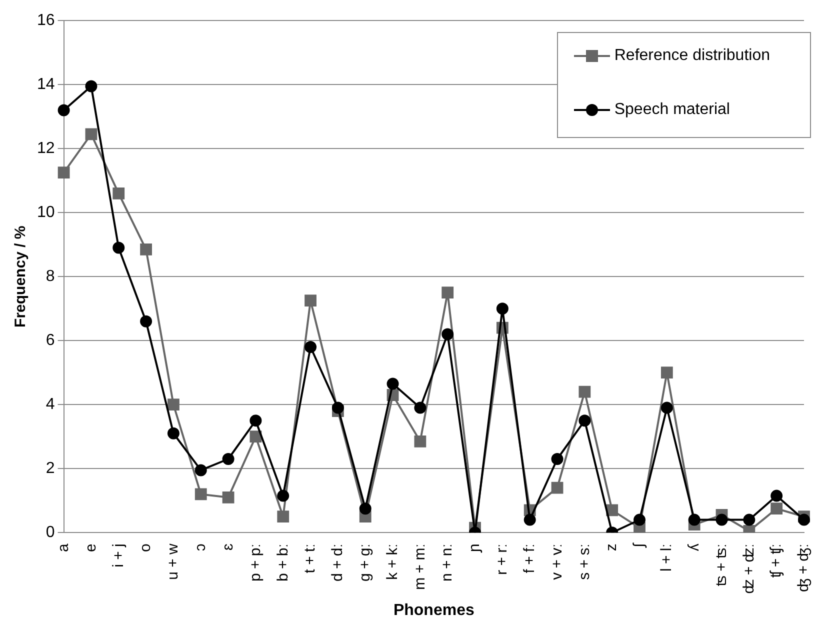  What do you see at coordinates (21, 277) in the screenshot?
I see `y-axis-title: Frequency / %` at bounding box center [21, 277].